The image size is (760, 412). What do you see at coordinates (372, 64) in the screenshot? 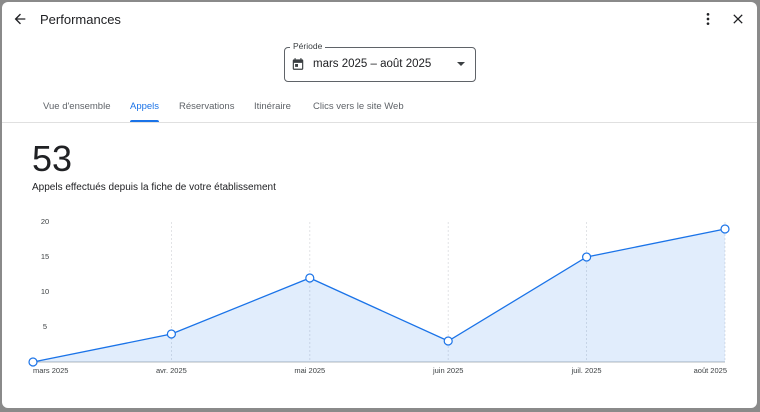
I see `period-value: mars 2025 – août 2025` at bounding box center [372, 64].